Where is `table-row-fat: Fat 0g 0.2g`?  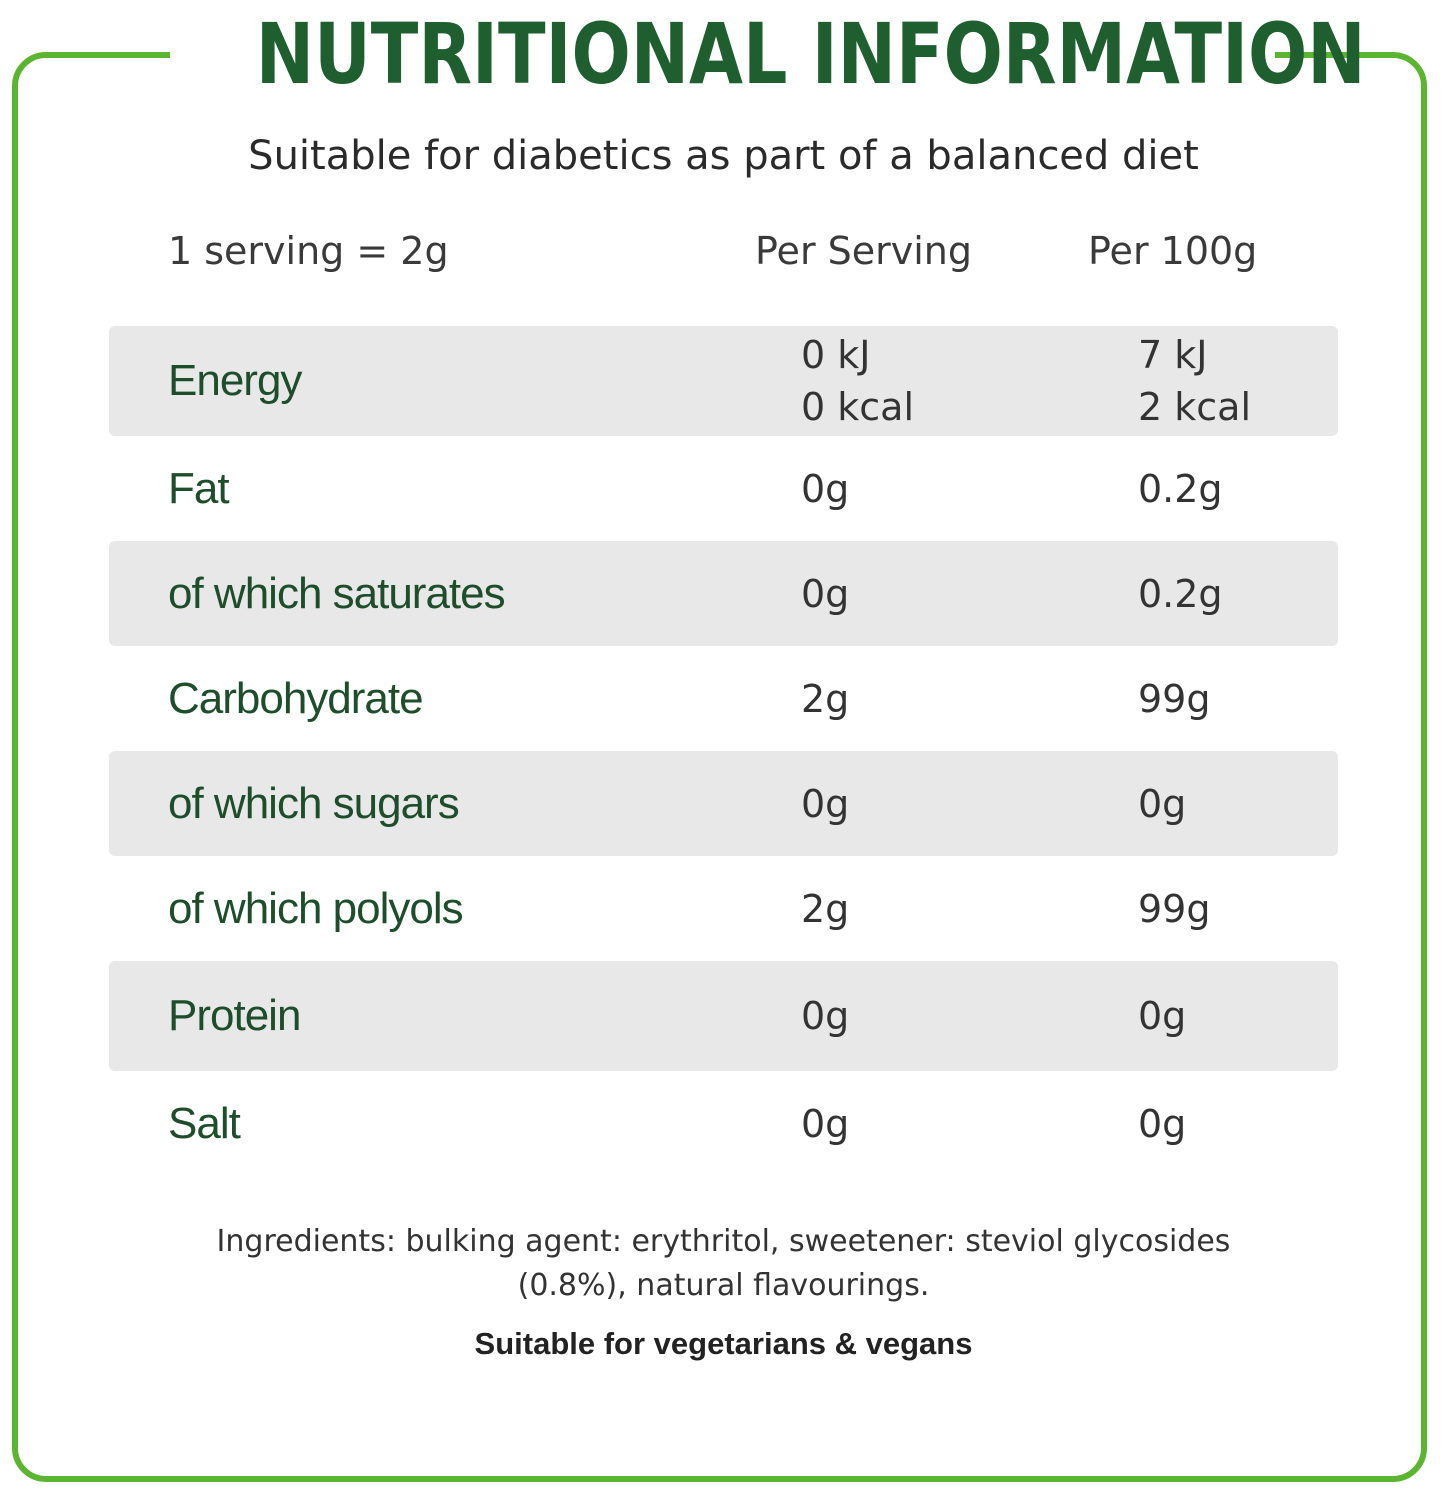 table-row-fat: Fat 0g 0.2g is located at coordinates (723, 488).